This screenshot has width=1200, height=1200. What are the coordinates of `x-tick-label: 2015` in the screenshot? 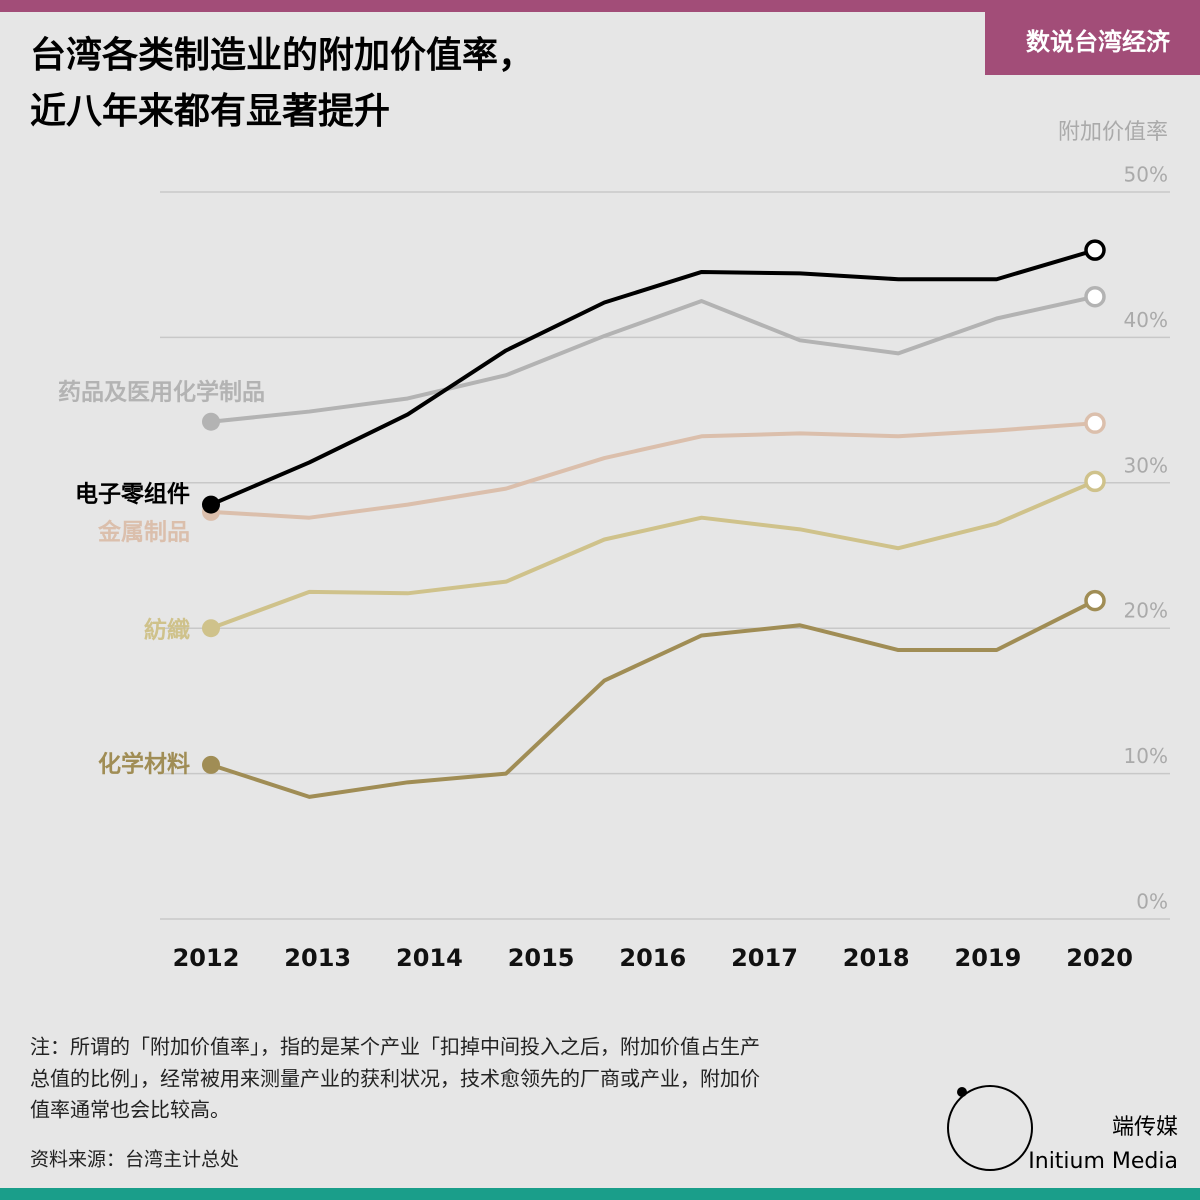 It's located at (541, 958).